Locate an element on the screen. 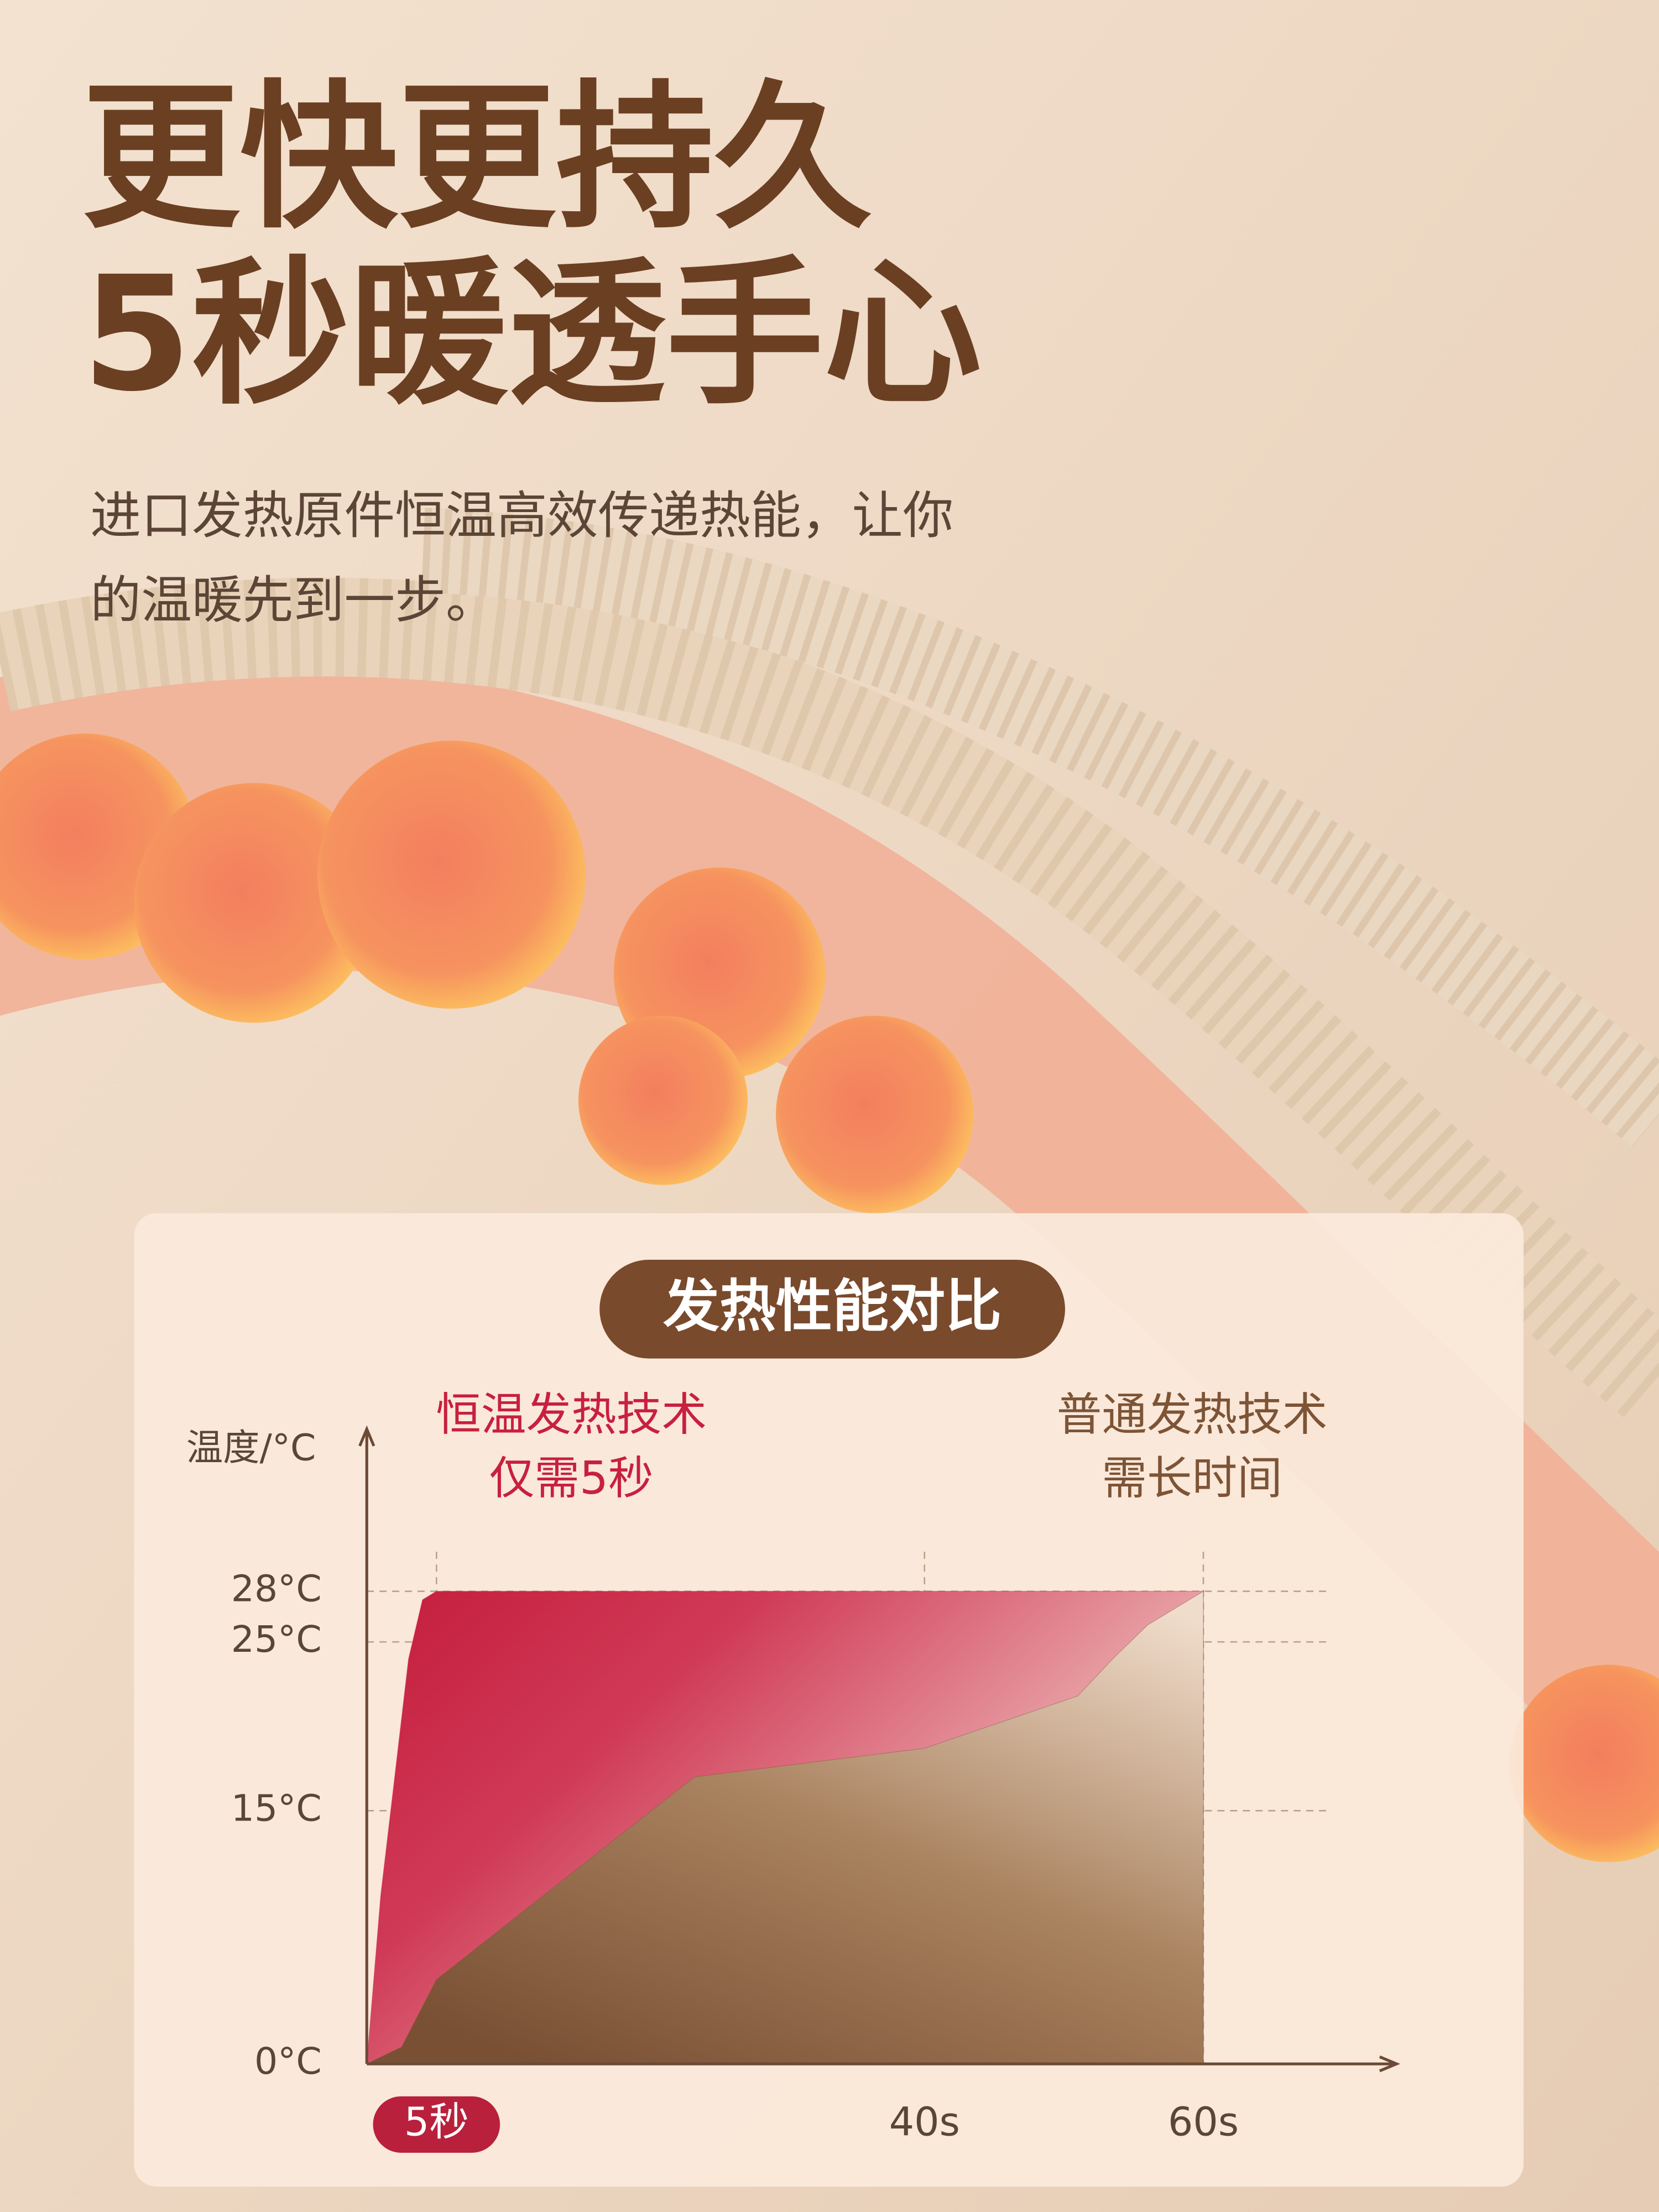  chart-title: 发热性能对比 is located at coordinates (832, 1307).